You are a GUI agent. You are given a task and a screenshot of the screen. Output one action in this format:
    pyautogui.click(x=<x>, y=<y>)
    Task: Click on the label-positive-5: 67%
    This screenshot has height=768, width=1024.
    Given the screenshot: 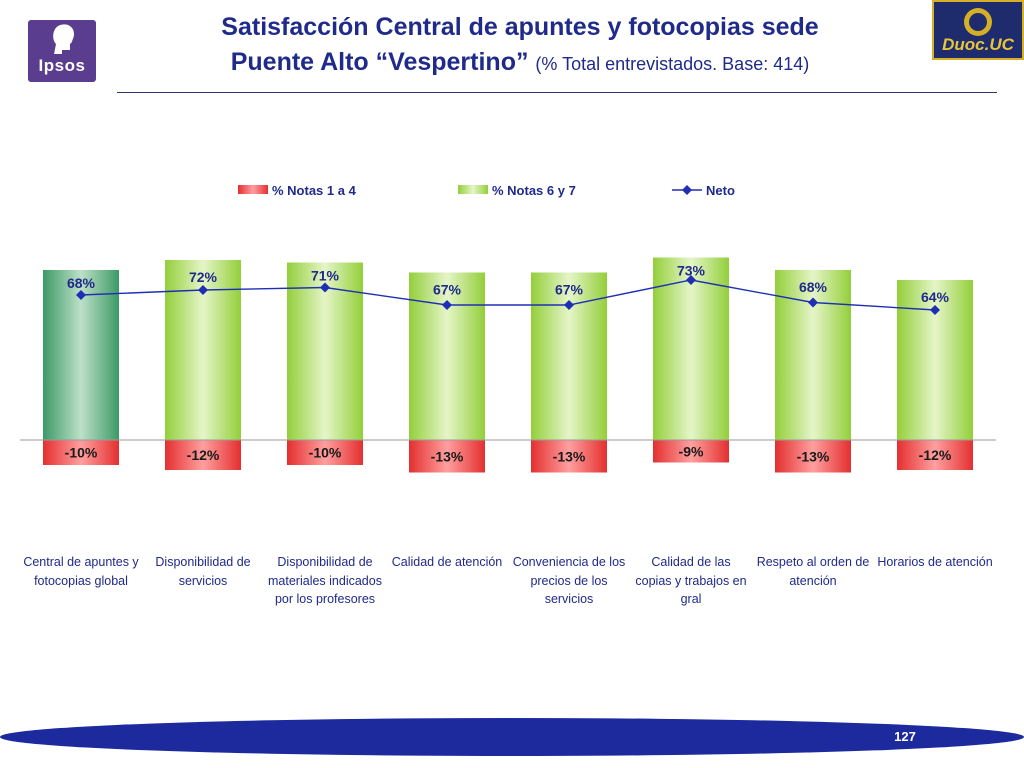 What is the action you would take?
    pyautogui.click(x=569, y=290)
    